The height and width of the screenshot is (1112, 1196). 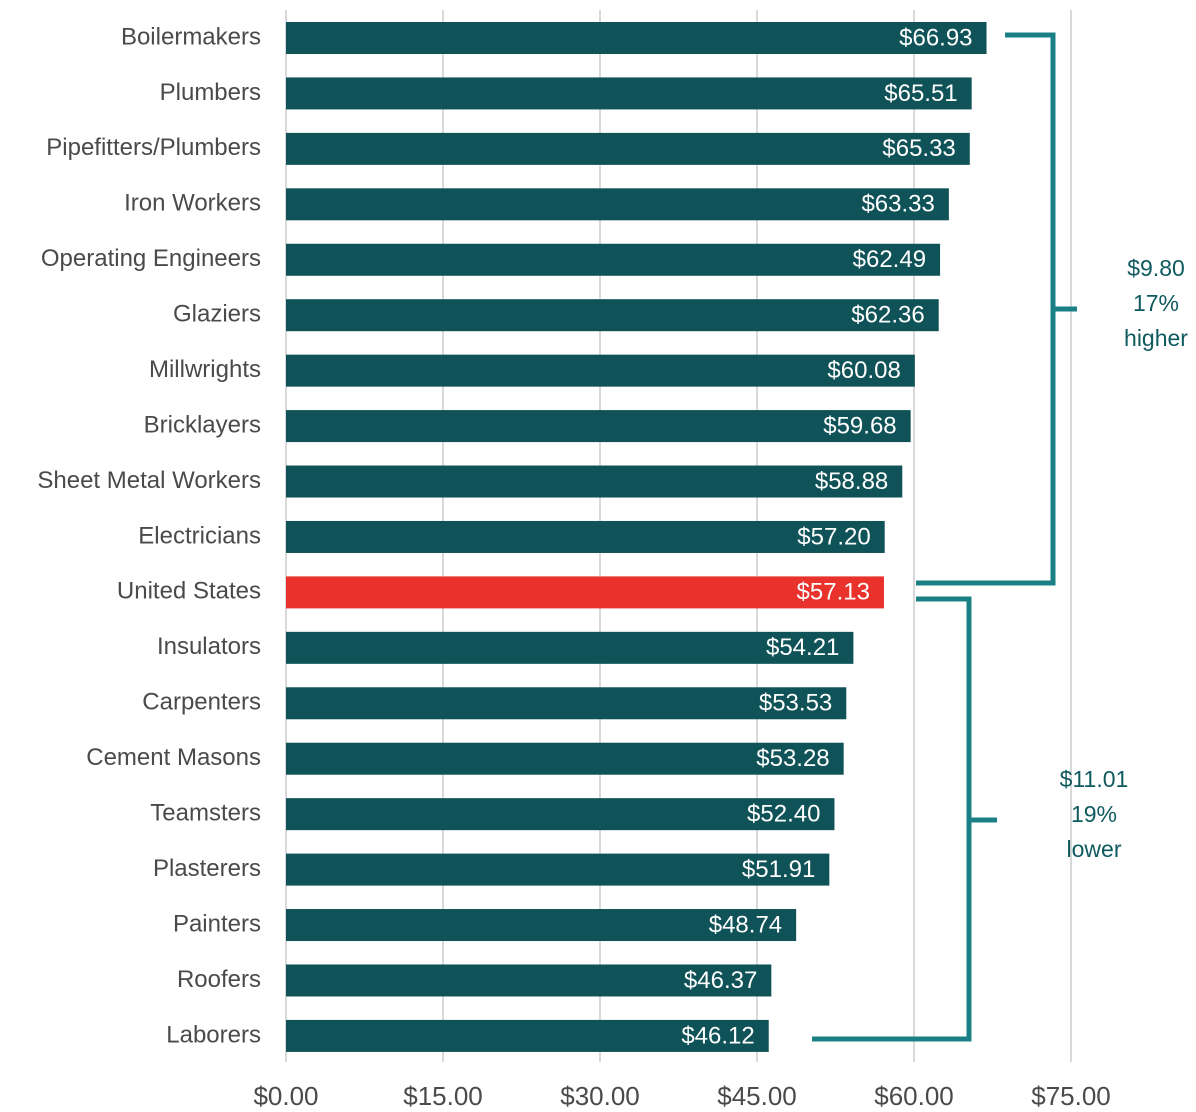 I want to click on value-label: $60.08, so click(x=863, y=370).